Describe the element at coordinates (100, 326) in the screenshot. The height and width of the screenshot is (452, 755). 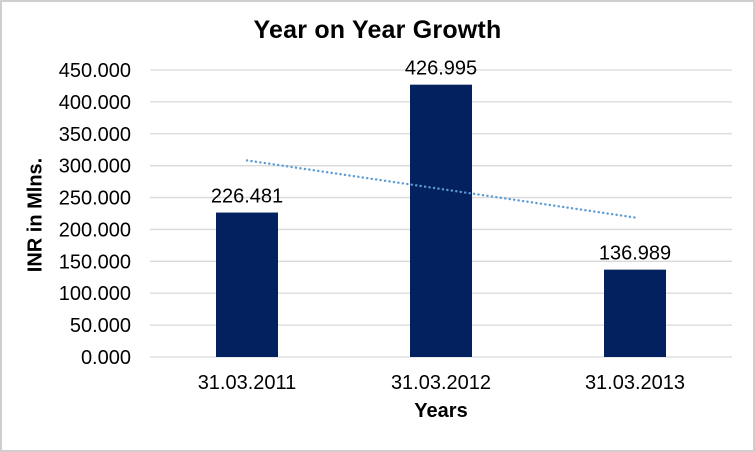
I see `y-tick-label: 50.000` at that location.